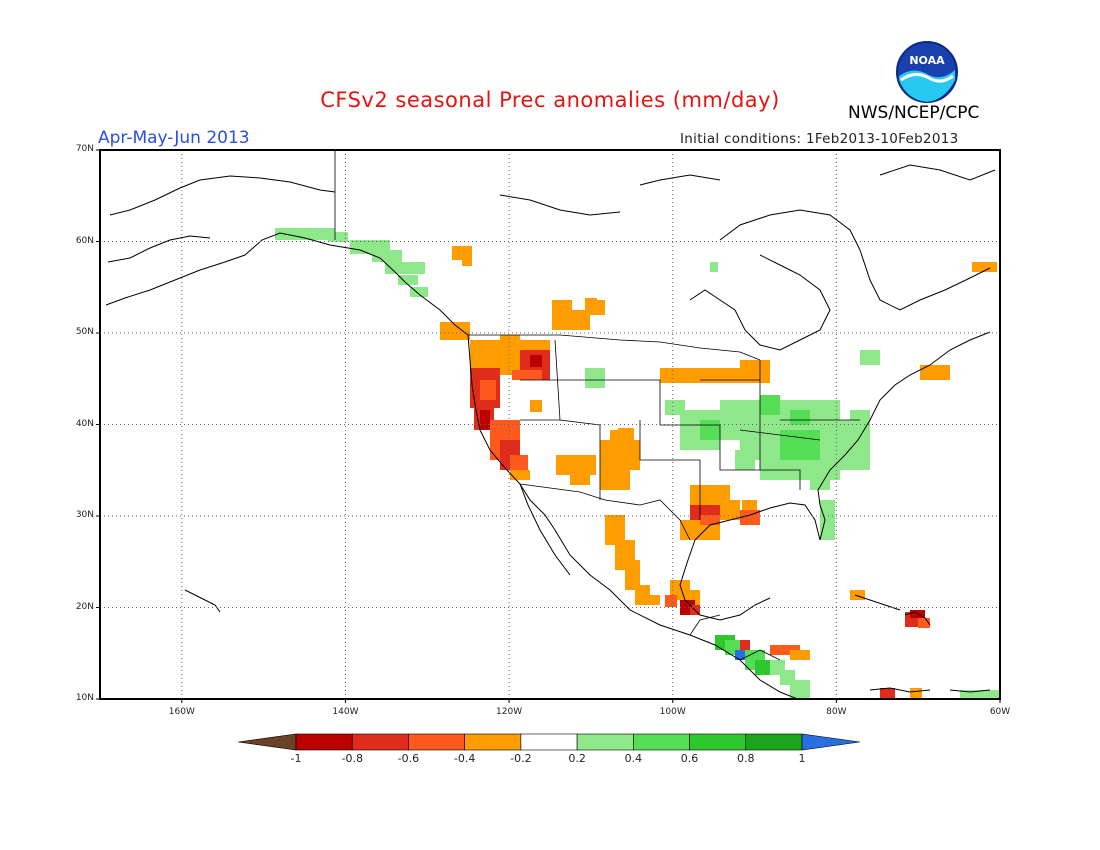 This screenshot has width=1100, height=850. I want to click on noaa-logo: NOAA, so click(927, 72).